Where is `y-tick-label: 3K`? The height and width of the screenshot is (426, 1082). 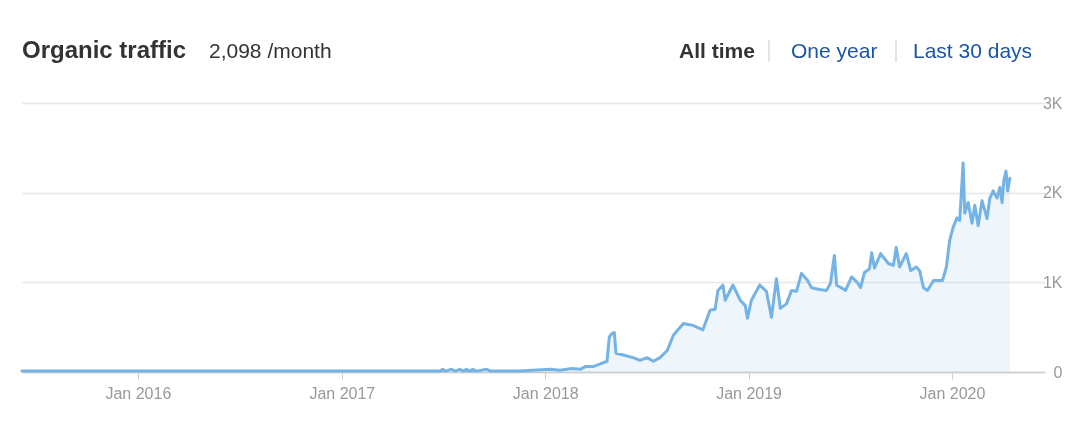
y-tick-label: 3K is located at coordinates (1052, 103).